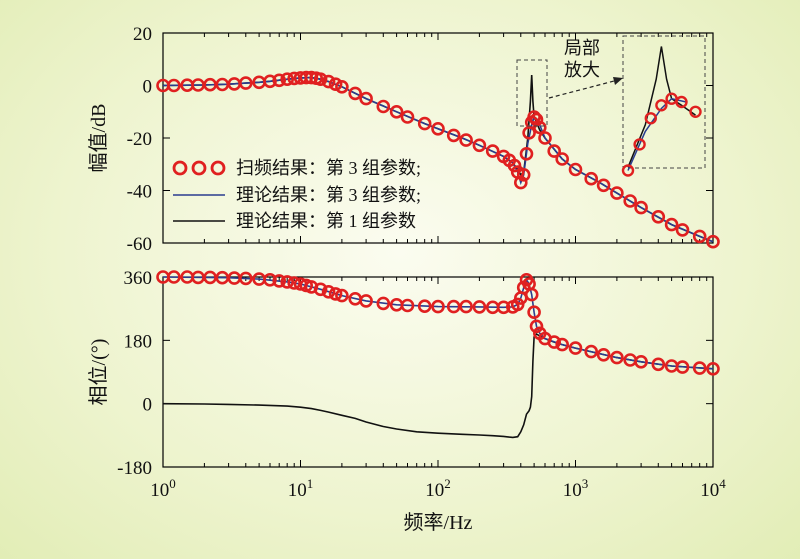 The width and height of the screenshot is (800, 559). What do you see at coordinates (98, 372) in the screenshot?
I see `phase-ylabel: 相位/(°)` at bounding box center [98, 372].